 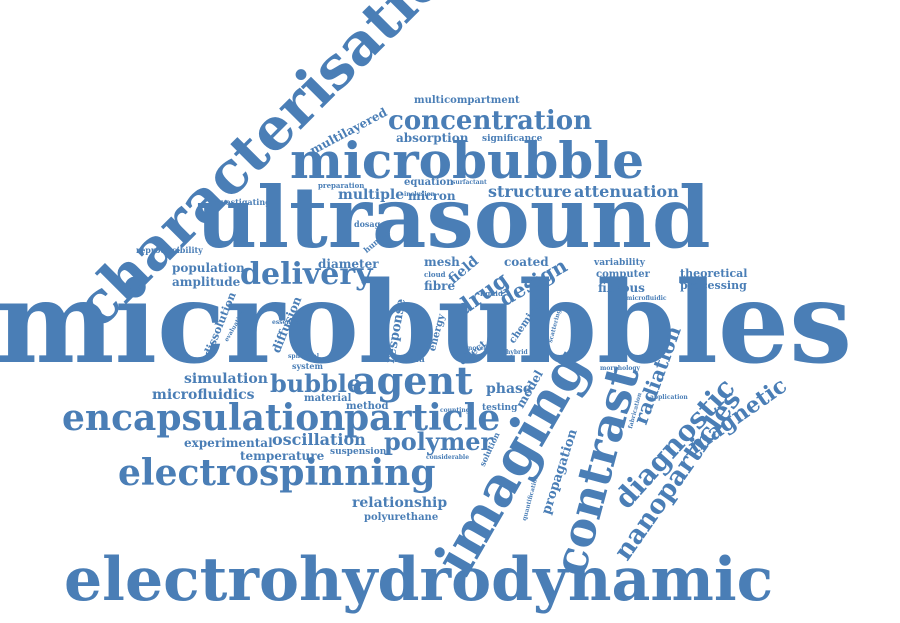 What do you see at coordinates (500, 408) in the screenshot?
I see `word-testing: testing` at bounding box center [500, 408].